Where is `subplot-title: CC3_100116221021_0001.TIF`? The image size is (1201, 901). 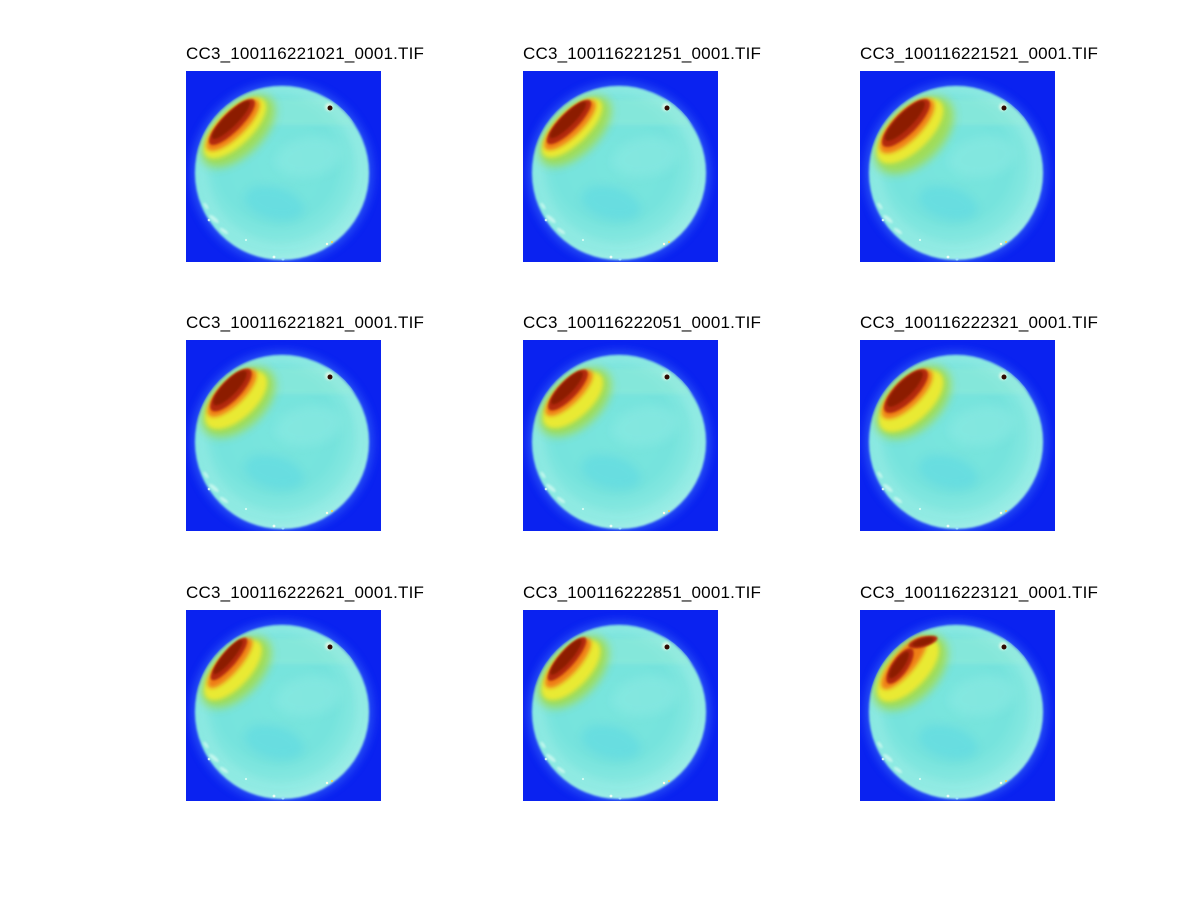 subplot-title: CC3_100116221021_0001.TIF is located at coordinates (305, 53).